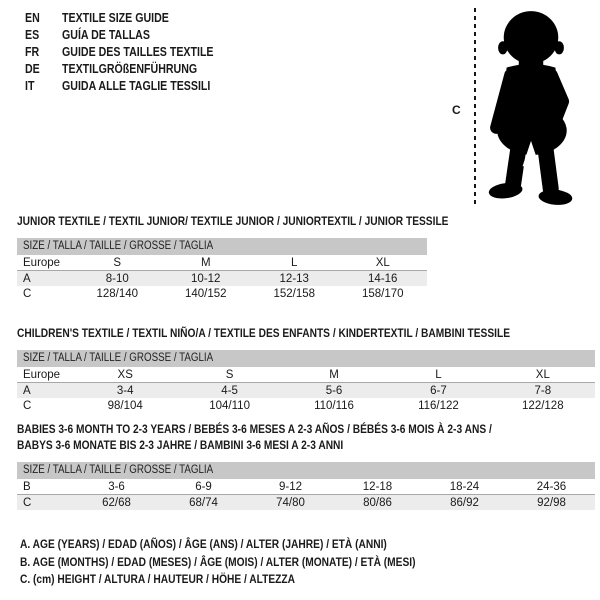 The image size is (600, 600). Describe the element at coordinates (382, 293) in the screenshot. I see `row-cell: 158/170` at that location.